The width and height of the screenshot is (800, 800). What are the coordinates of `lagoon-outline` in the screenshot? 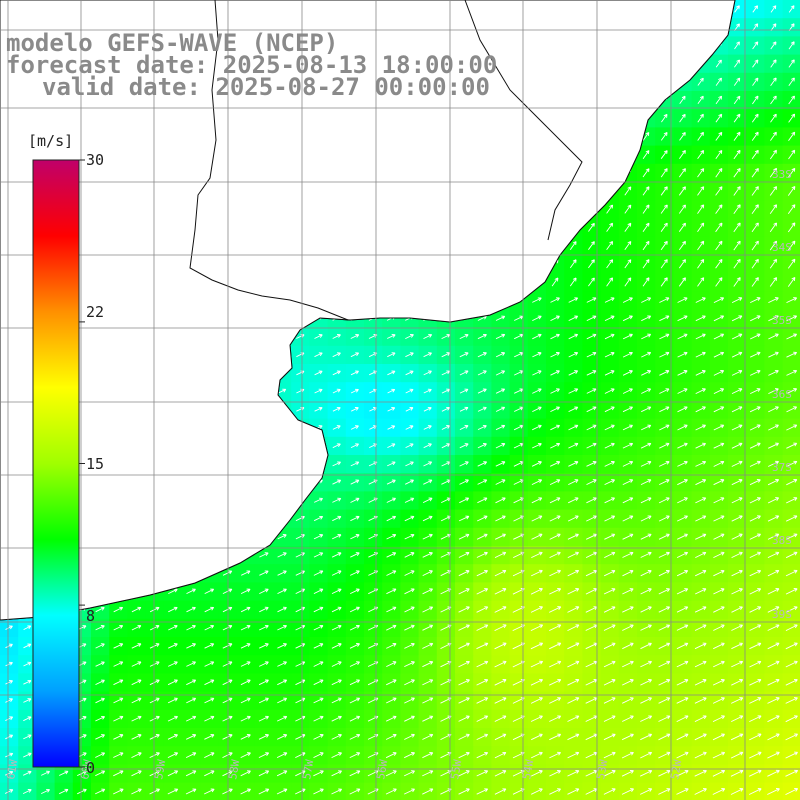 It's located at (523, 120).